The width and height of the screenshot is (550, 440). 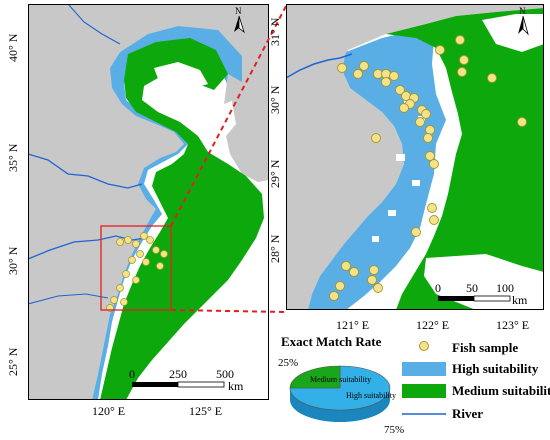 I want to click on river-line-icon, so click(x=424, y=414).